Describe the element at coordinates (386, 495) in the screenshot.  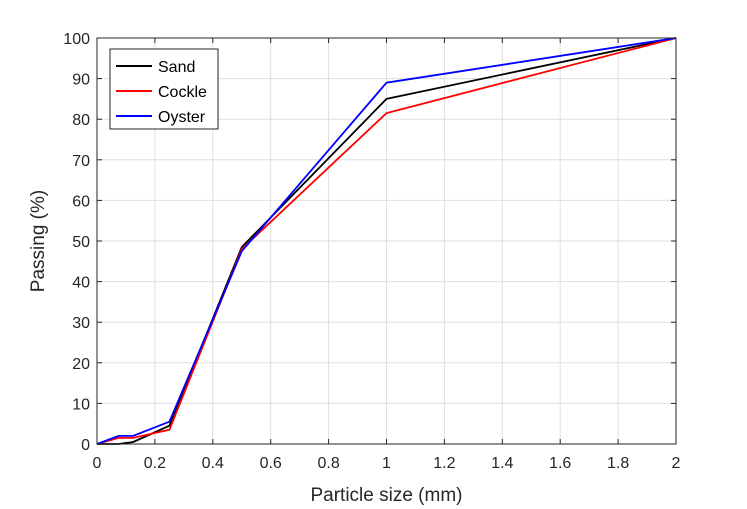
I see `x-axis-title: Particle size (mm)` at that location.